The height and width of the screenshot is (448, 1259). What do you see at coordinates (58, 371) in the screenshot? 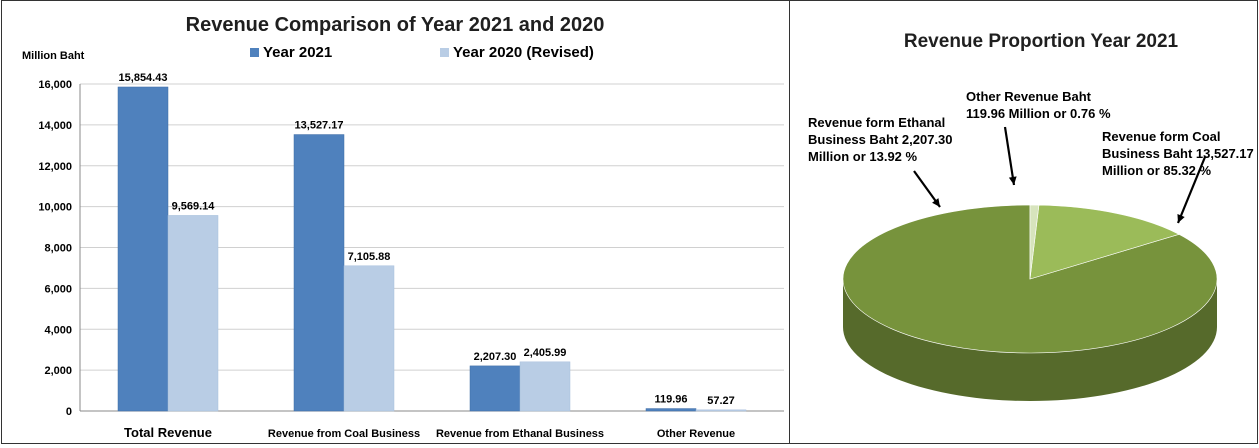
I see `y-tick-label: 2,000` at bounding box center [58, 371].